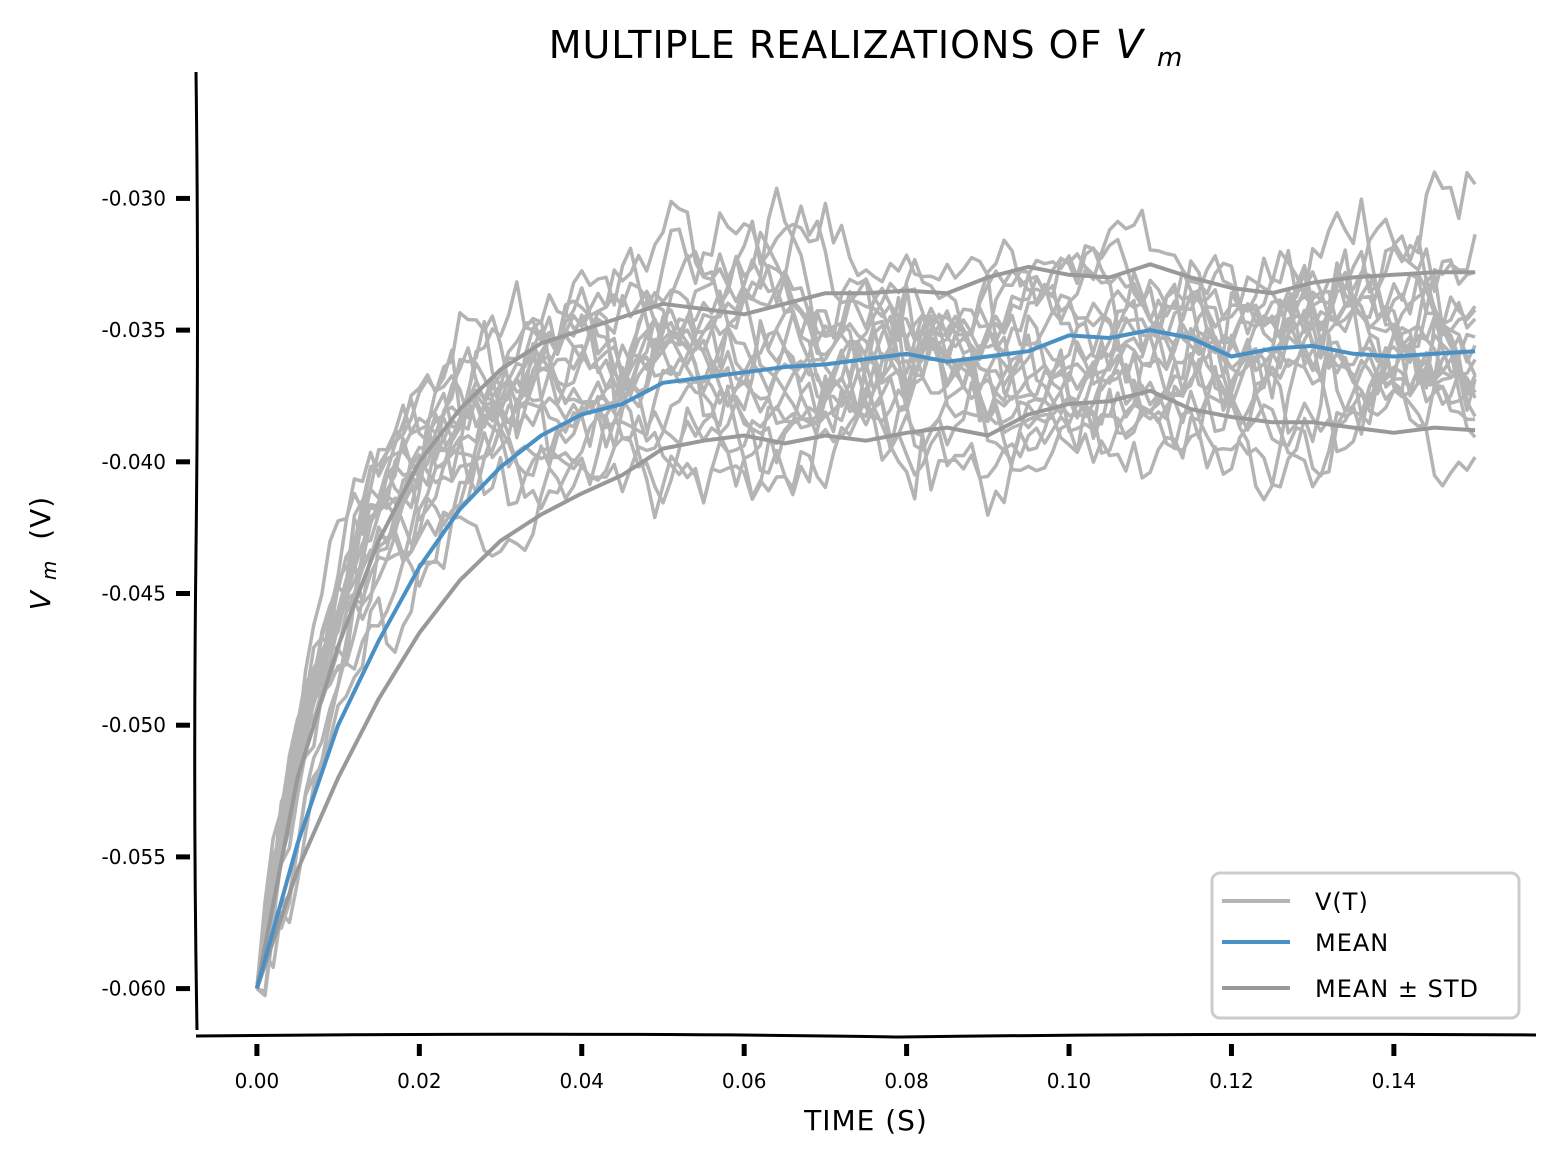 This screenshot has width=1556, height=1160. Describe the element at coordinates (866, 1035) in the screenshot. I see `x-axis-spine` at that location.